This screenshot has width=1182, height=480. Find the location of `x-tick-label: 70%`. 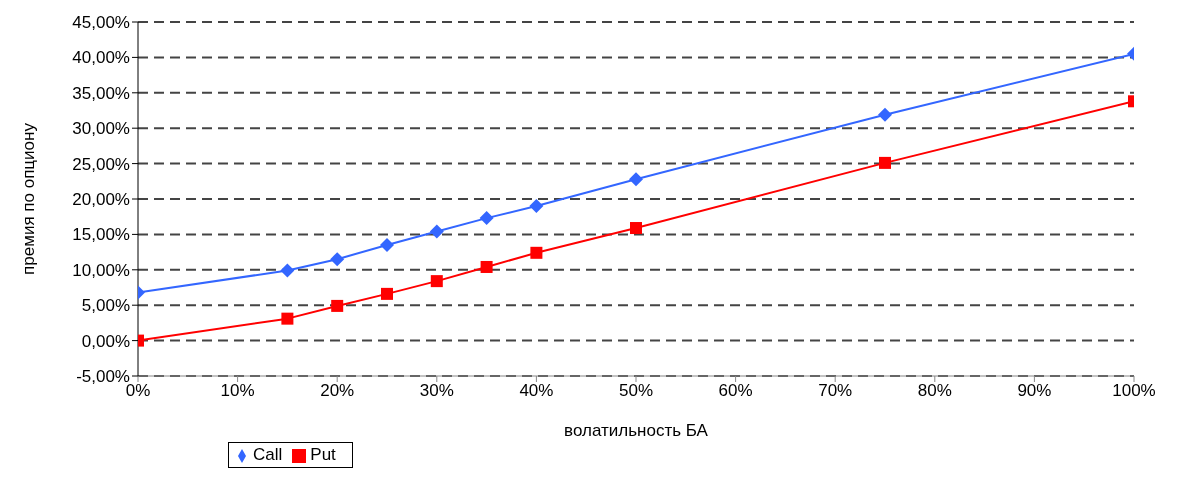

x-tick-label: 70% is located at coordinates (835, 391).